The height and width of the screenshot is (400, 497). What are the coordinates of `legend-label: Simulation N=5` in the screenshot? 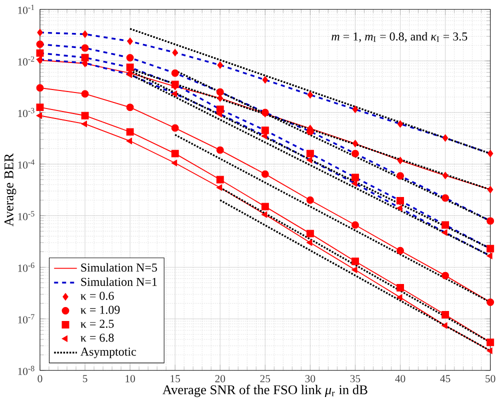 It's located at (119, 267).